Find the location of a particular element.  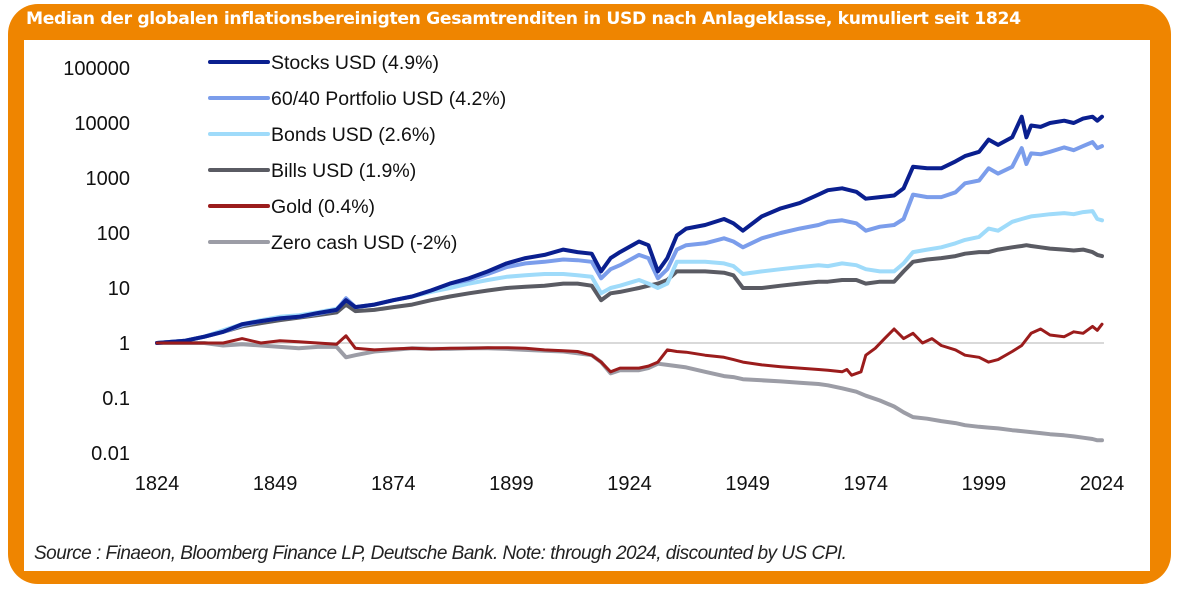

legend-label: Zero cash USD (-2%) is located at coordinates (364, 243).